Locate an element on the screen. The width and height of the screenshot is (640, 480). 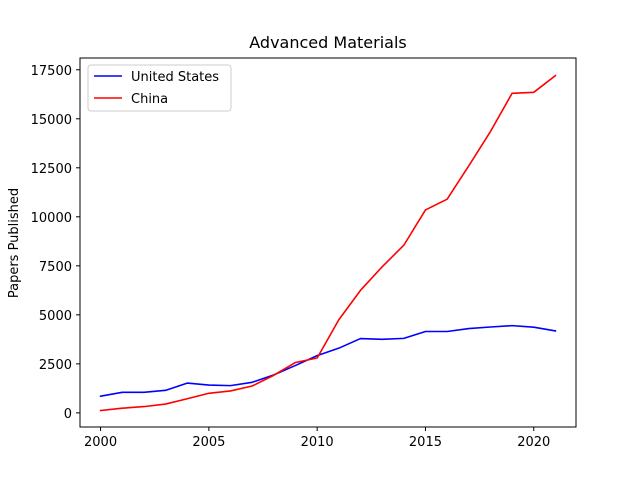
y-tick-label: 2500 is located at coordinates (55, 365).